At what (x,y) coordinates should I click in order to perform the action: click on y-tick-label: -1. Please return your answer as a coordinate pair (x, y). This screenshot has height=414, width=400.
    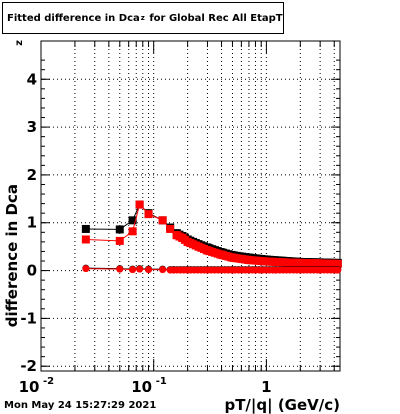
    Looking at the image, I should click on (28, 318).